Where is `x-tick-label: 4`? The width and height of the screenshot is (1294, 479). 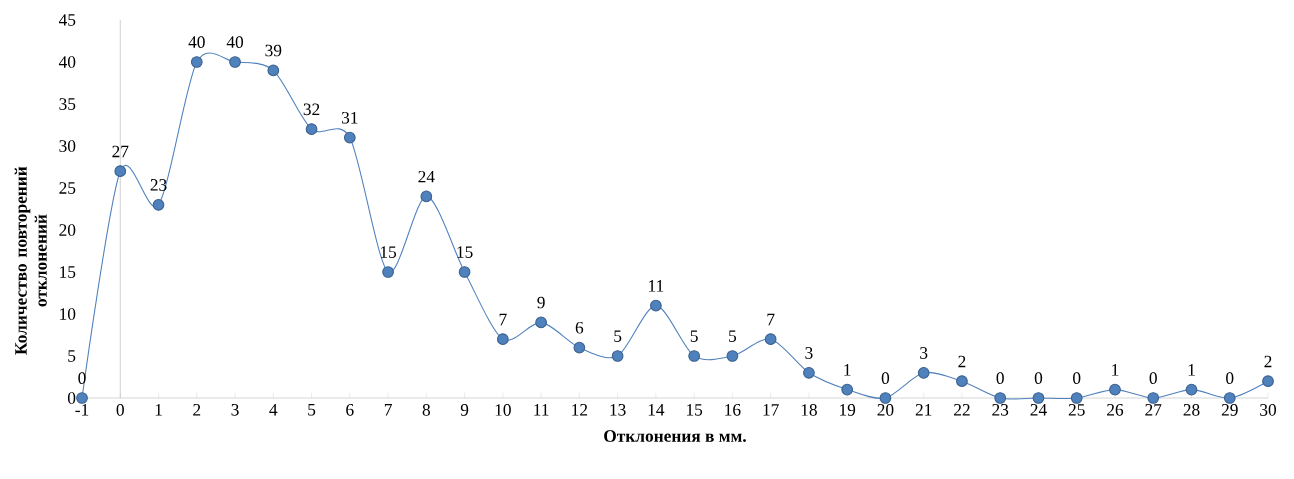 x-tick-label: 4 is located at coordinates (273, 410).